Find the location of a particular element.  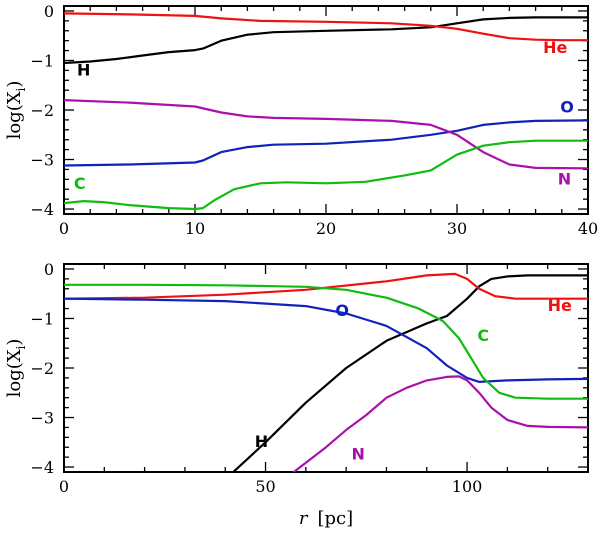

series-line-c is located at coordinates (326, 175).